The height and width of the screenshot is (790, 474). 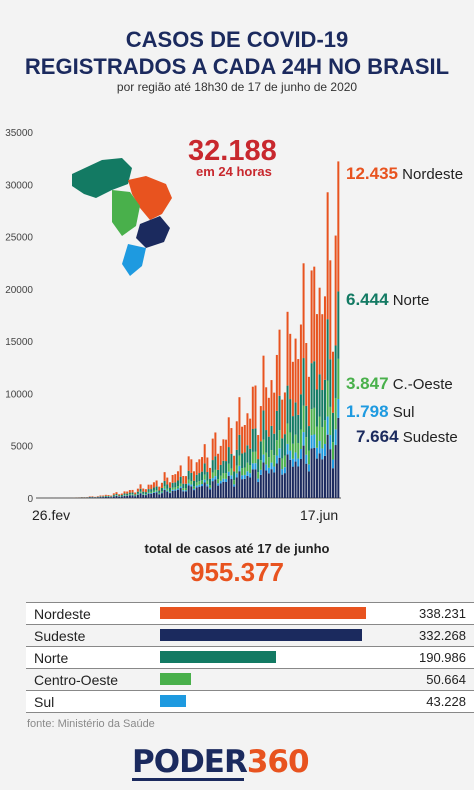 I want to click on total-row: Sudeste 332.268, so click(x=250, y=635).